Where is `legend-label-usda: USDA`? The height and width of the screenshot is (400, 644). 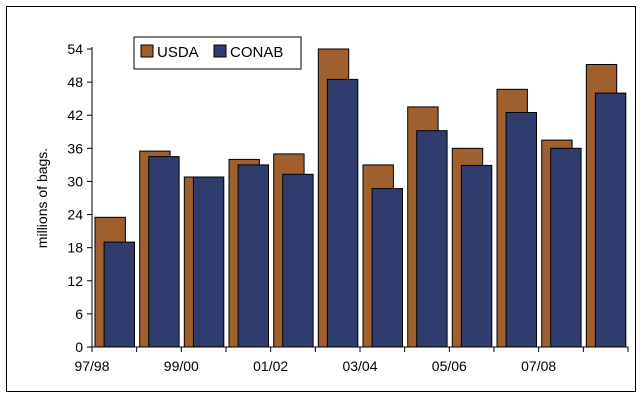
legend-label-usda: USDA is located at coordinates (178, 52).